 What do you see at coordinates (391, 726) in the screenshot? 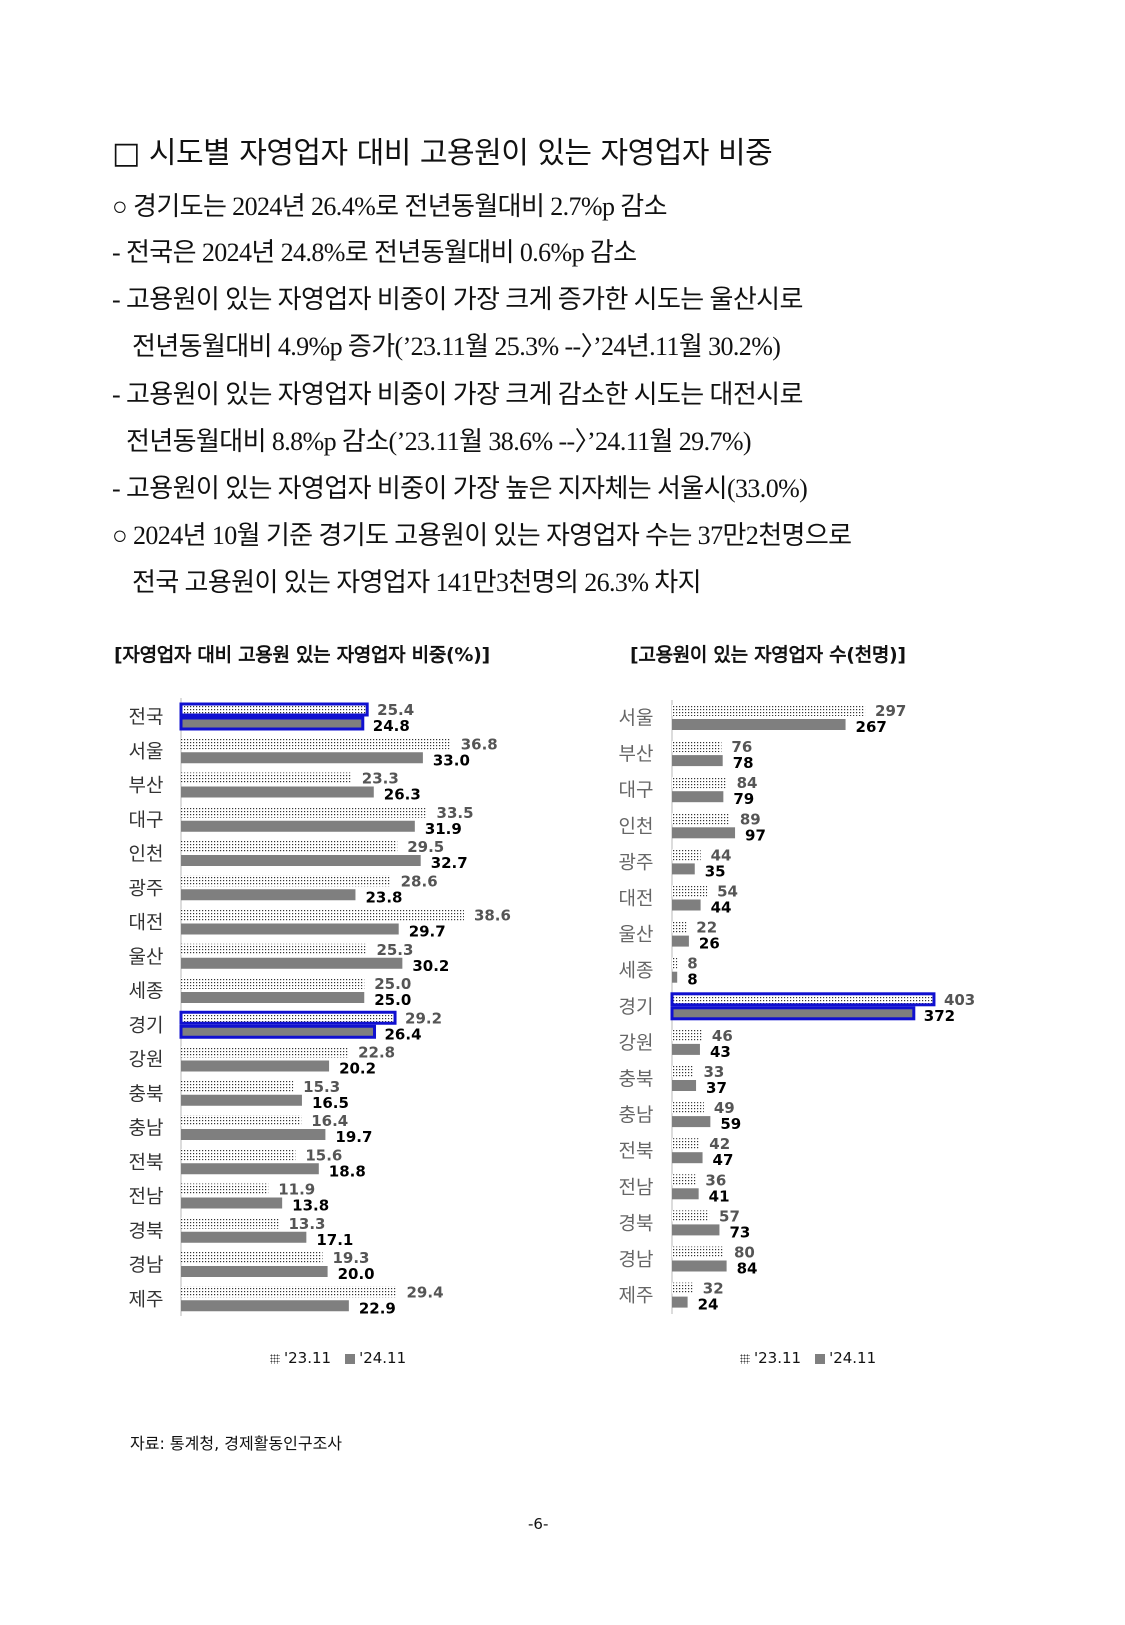
I see `data-label-2411: 24.8` at bounding box center [391, 726].